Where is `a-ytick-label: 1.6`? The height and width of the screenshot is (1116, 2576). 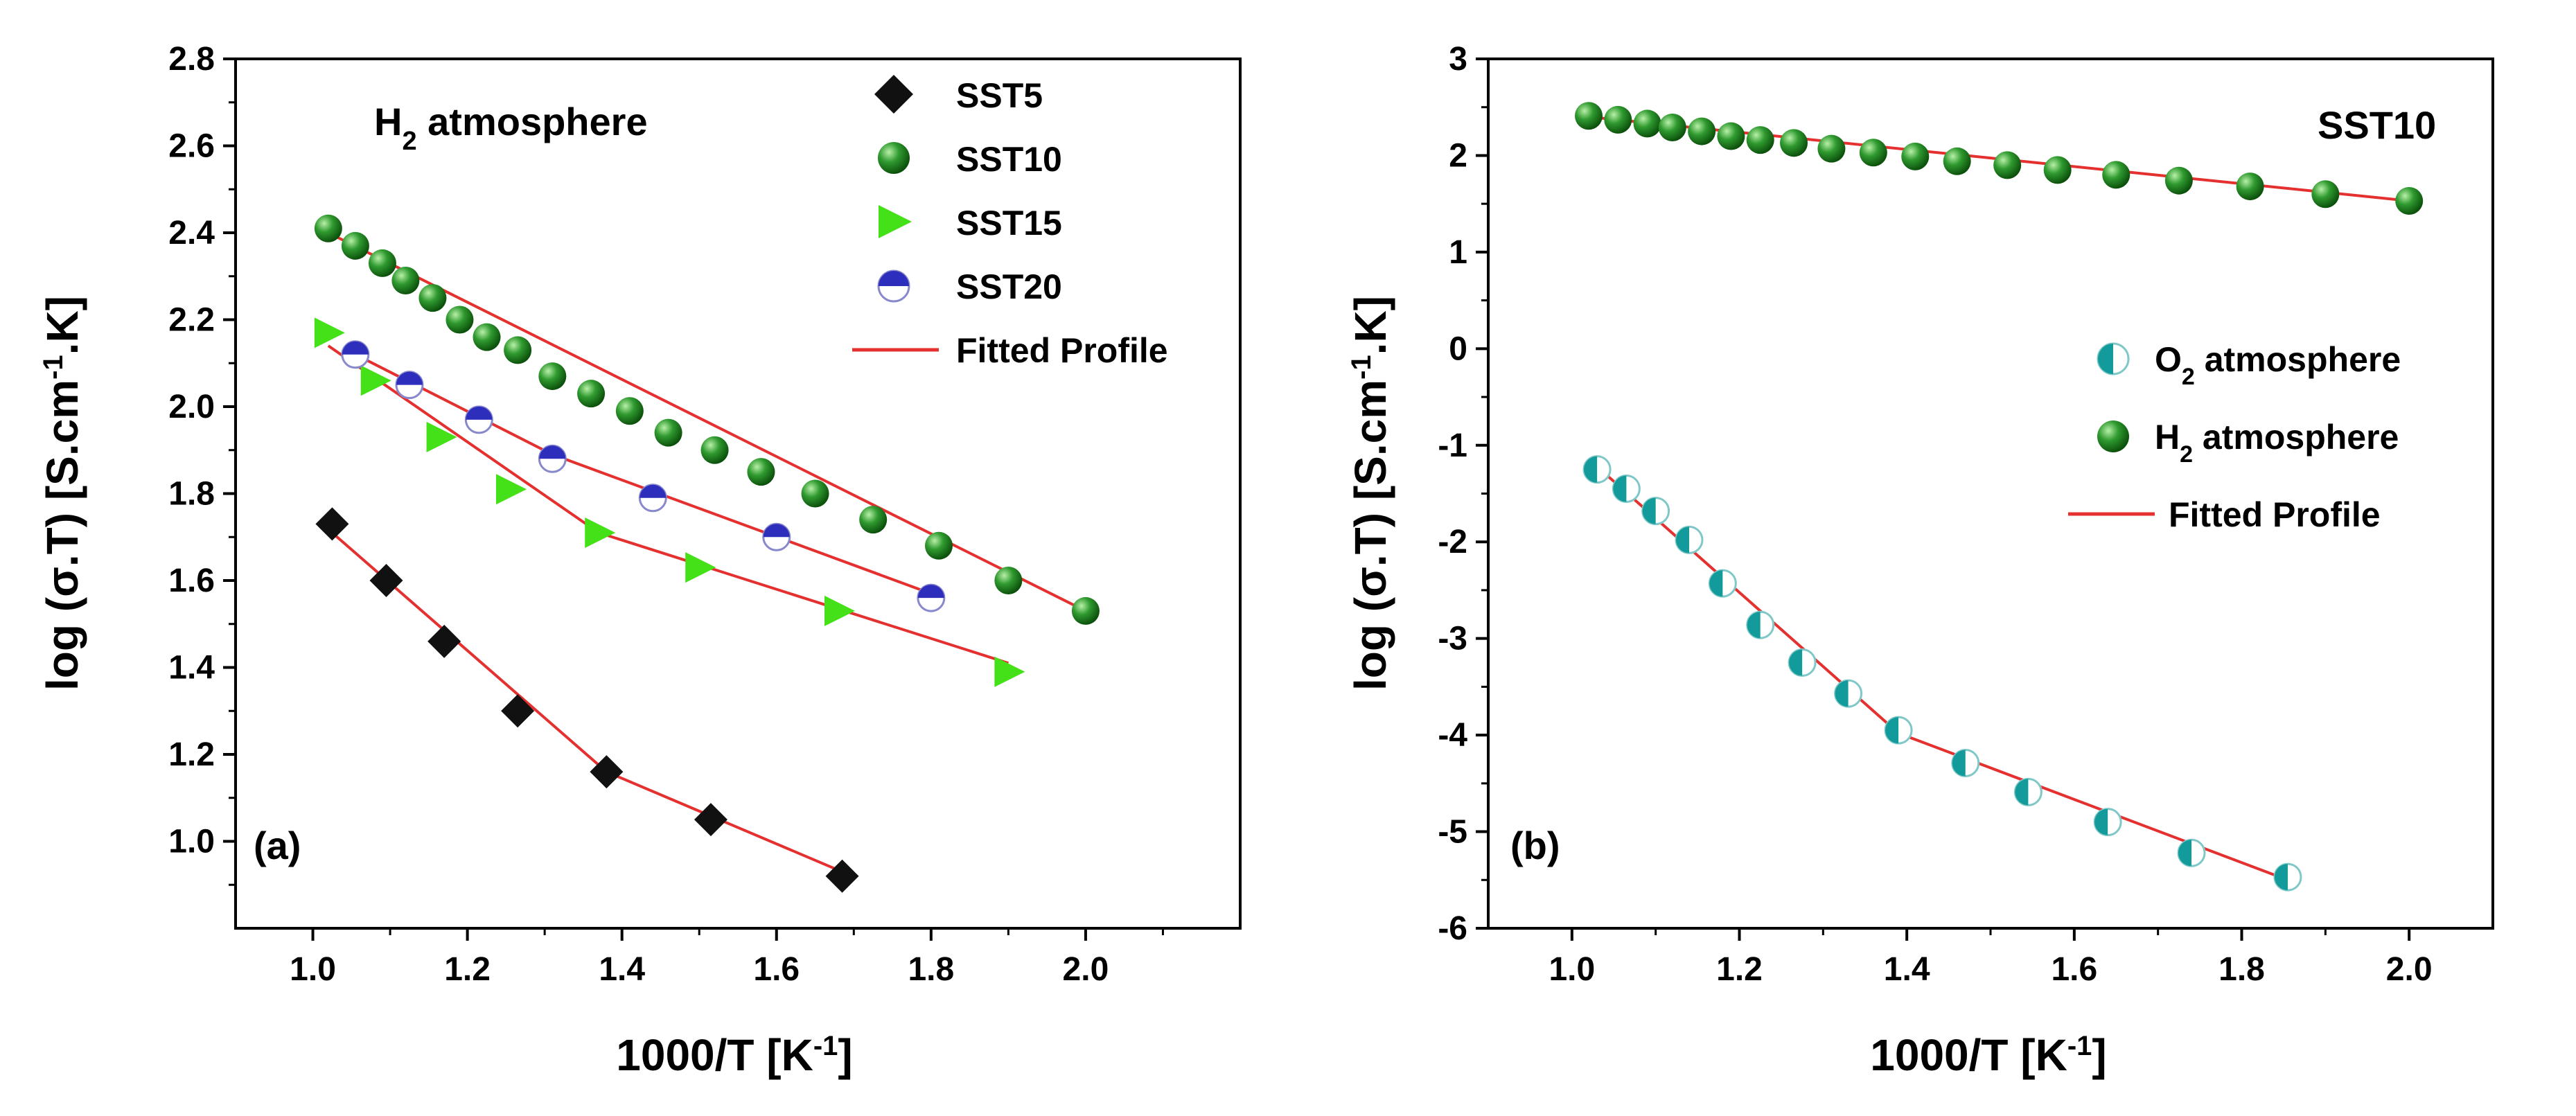
a-ytick-label: 1.6 is located at coordinates (192, 581).